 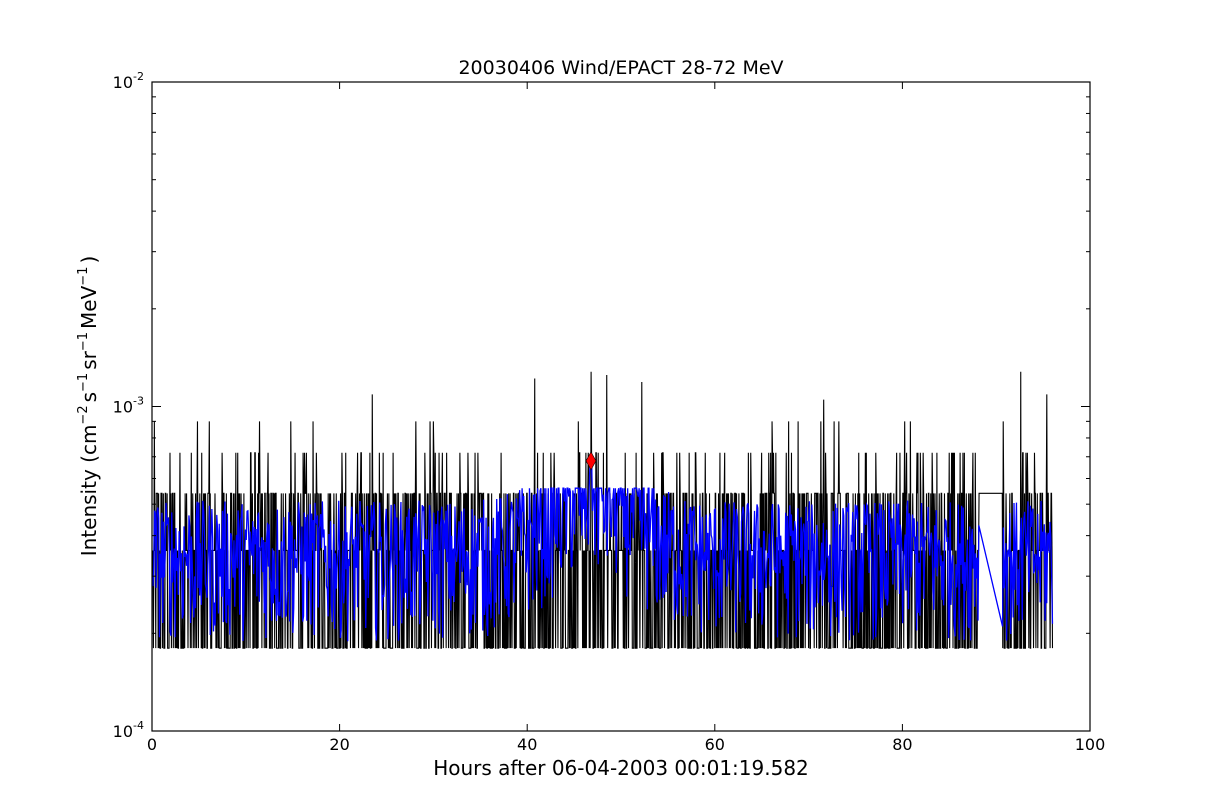 I want to click on x-tick-label: 40, so click(x=527, y=744).